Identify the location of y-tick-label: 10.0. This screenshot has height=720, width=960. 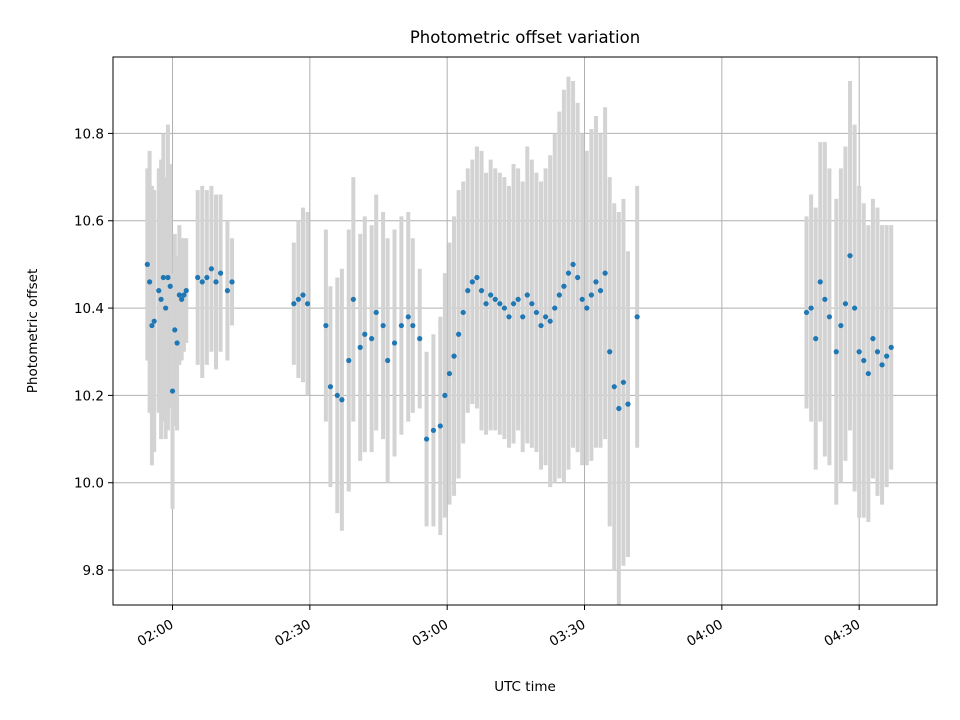
(89, 484).